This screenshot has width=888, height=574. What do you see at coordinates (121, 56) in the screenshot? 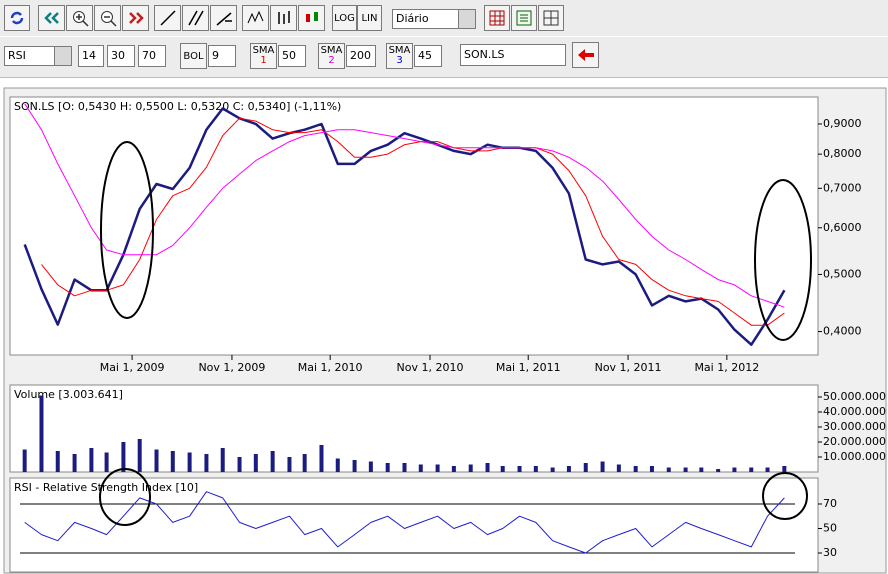
I see `param-input: 30` at bounding box center [121, 56].